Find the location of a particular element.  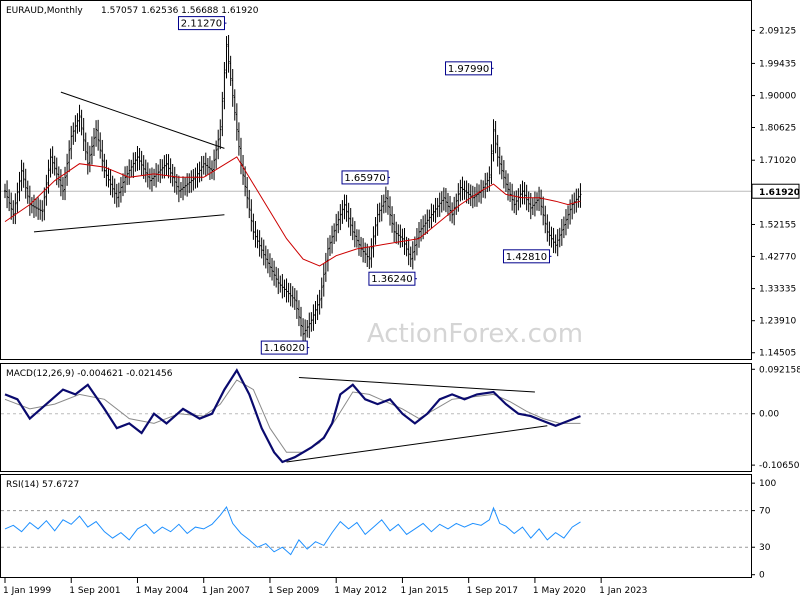

time-tick-label: 1 Sep 2001 is located at coordinates (94, 591).